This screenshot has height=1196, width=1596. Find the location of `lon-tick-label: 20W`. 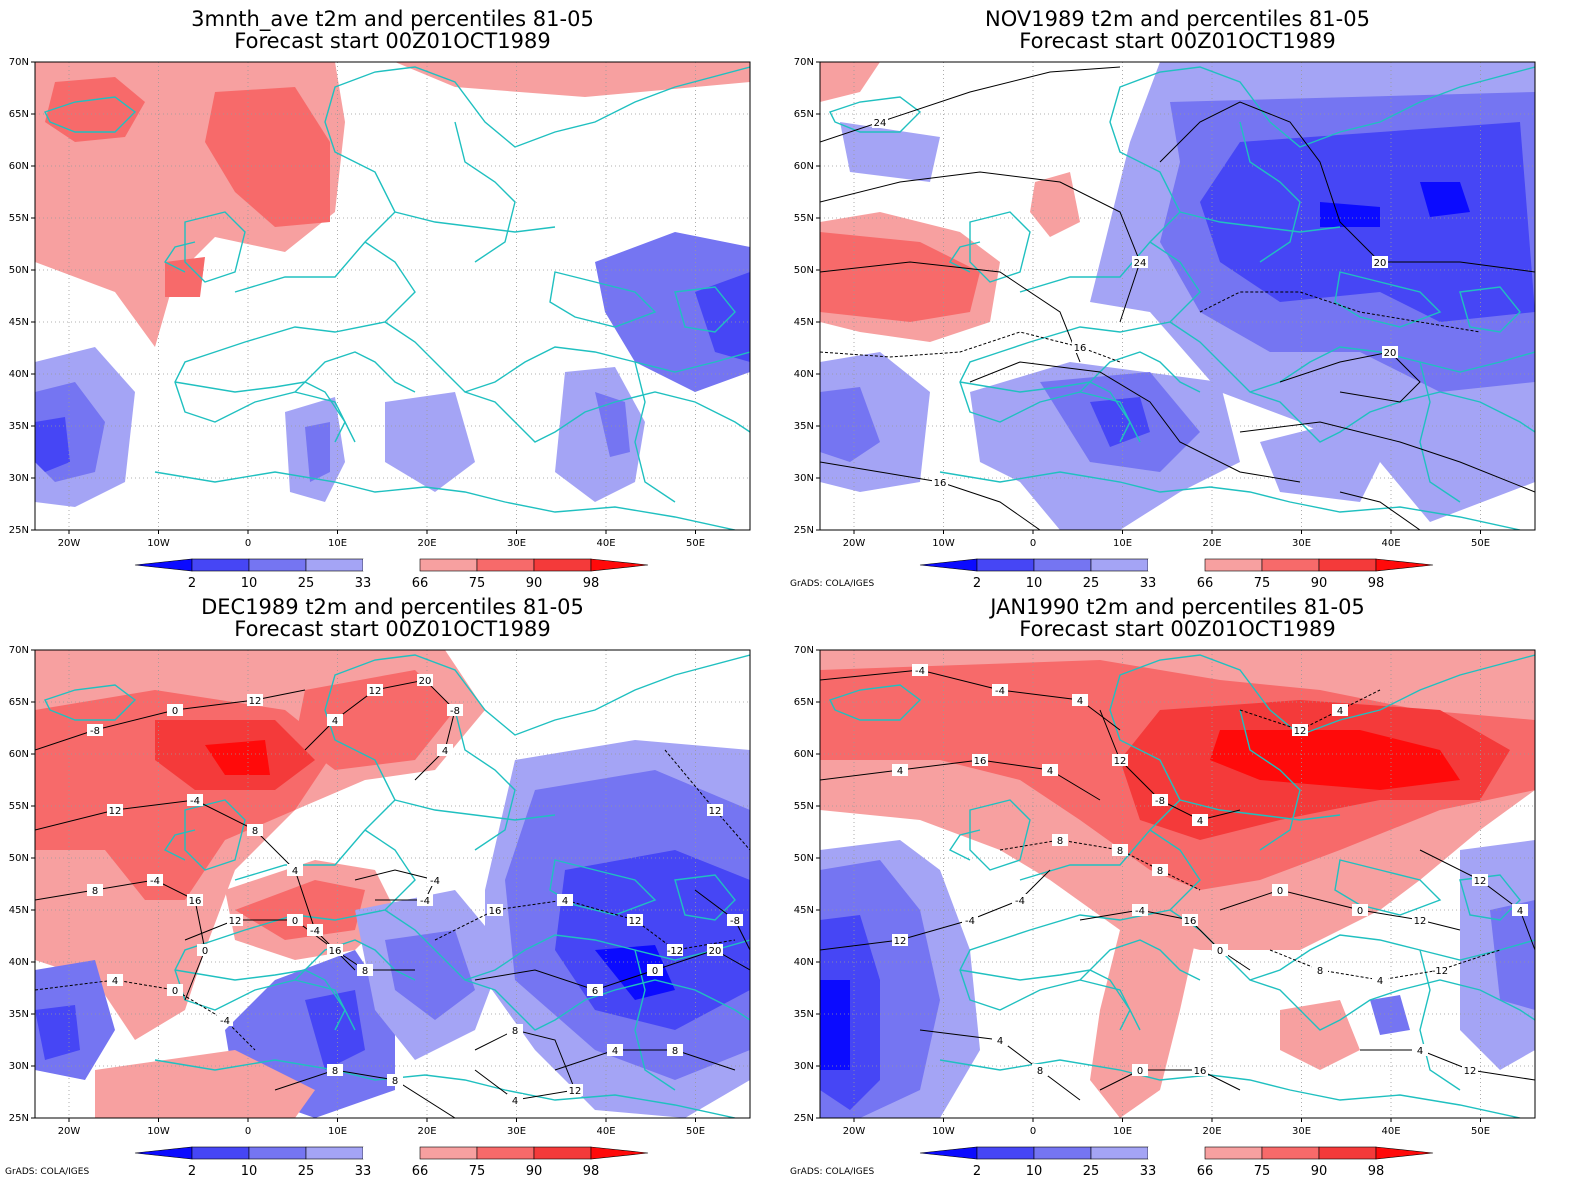

lon-tick-label: 20W is located at coordinates (854, 1131).